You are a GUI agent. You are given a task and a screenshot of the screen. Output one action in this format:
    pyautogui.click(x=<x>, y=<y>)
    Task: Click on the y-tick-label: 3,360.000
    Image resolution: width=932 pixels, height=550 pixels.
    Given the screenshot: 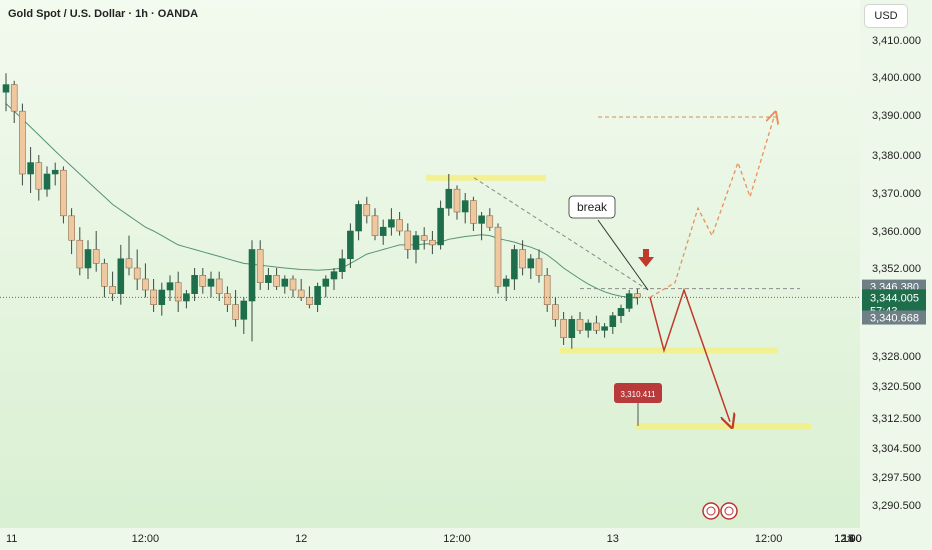 What is the action you would take?
    pyautogui.click(x=896, y=232)
    